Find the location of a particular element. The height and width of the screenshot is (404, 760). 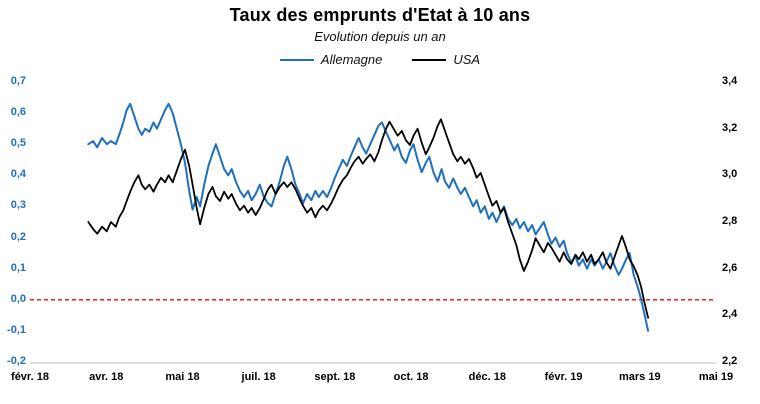

right-axis-tick-label: 2,6 is located at coordinates (730, 267).